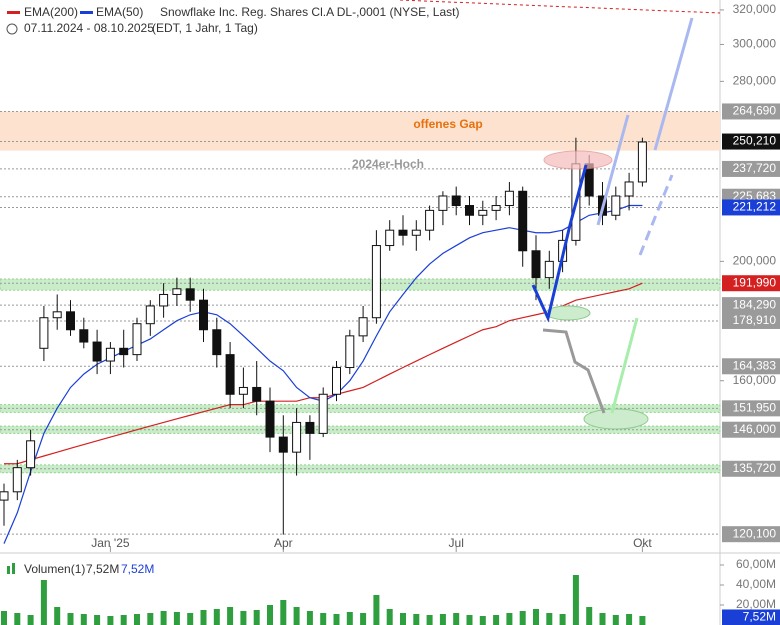 This screenshot has width=780, height=625. What do you see at coordinates (755, 9) in the screenshot?
I see `y-tick-label: 320,000` at bounding box center [755, 9].